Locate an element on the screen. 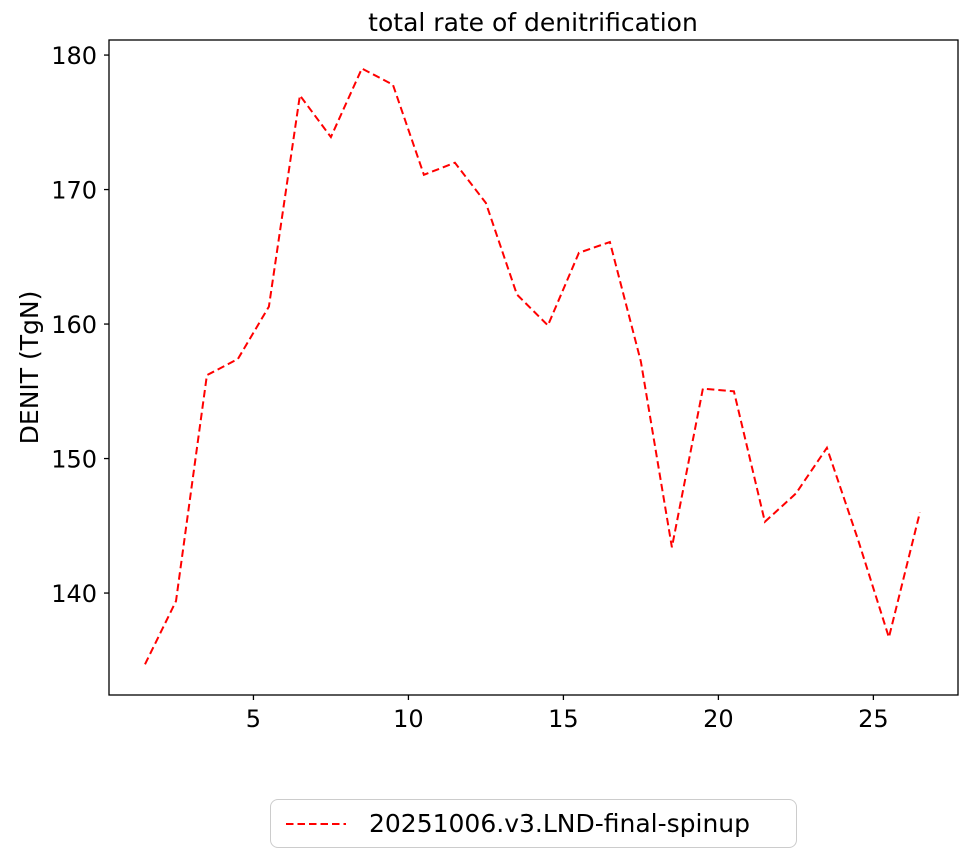 This screenshot has width=968, height=860. y-tick-label: 150 is located at coordinates (74, 460).